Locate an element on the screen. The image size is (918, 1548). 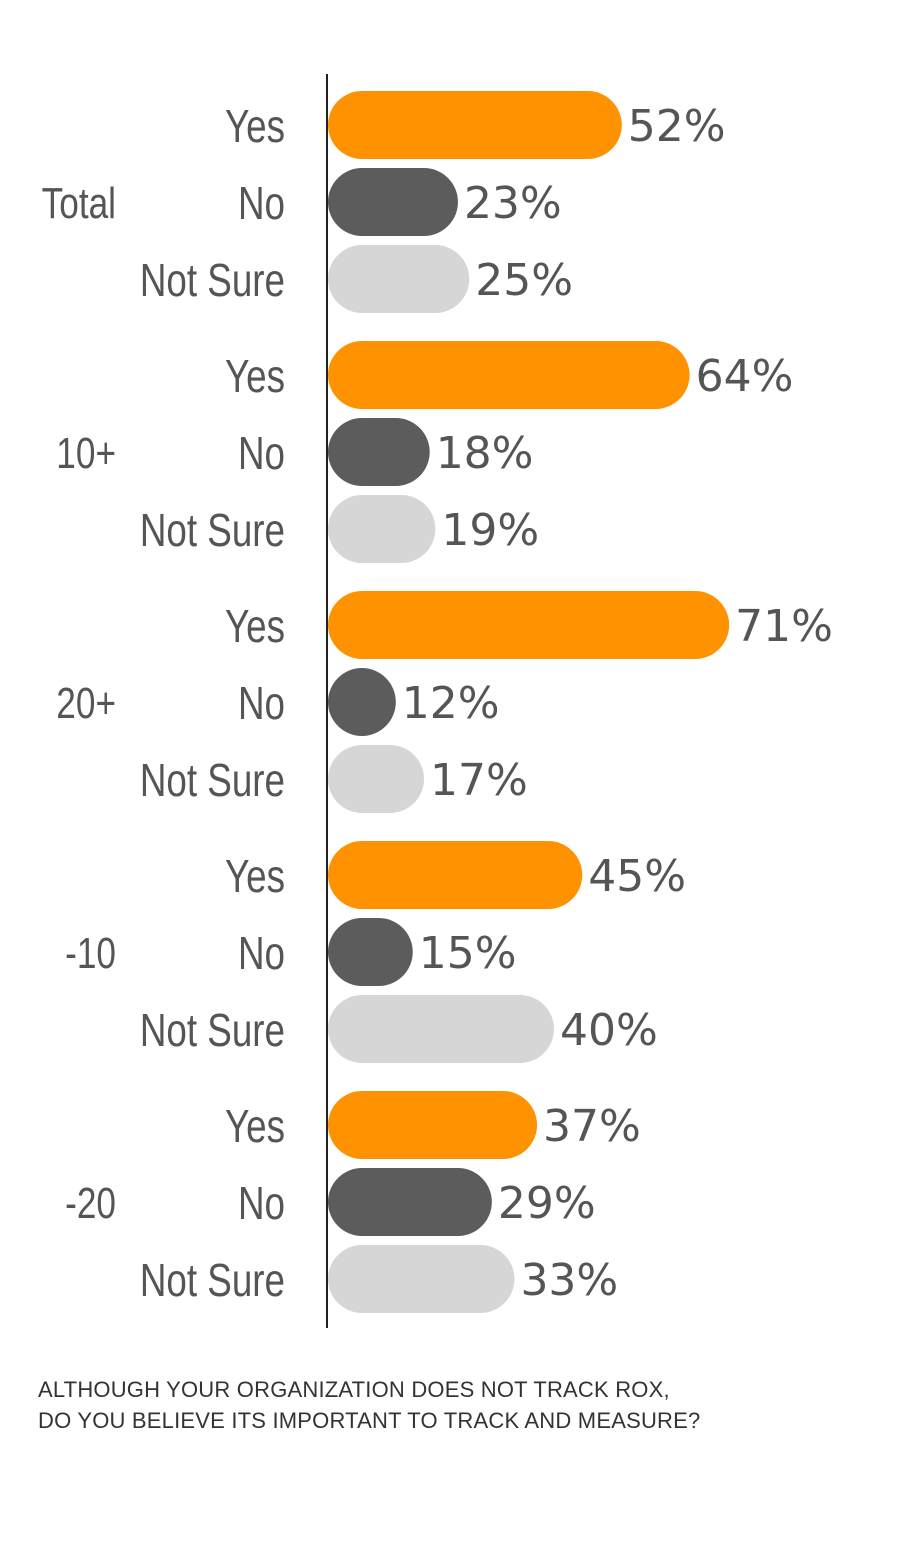
data-label-20-no: 29% is located at coordinates (547, 1203).